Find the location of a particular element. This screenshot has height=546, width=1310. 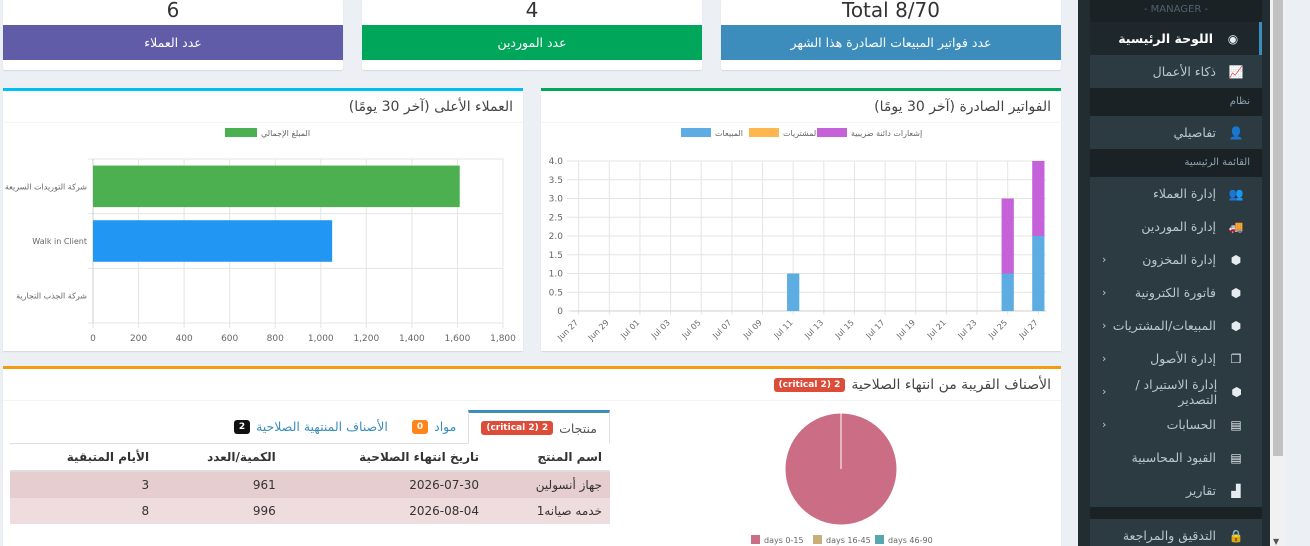

y-tick-label: شركة التوريدات السريعة is located at coordinates (46, 186).